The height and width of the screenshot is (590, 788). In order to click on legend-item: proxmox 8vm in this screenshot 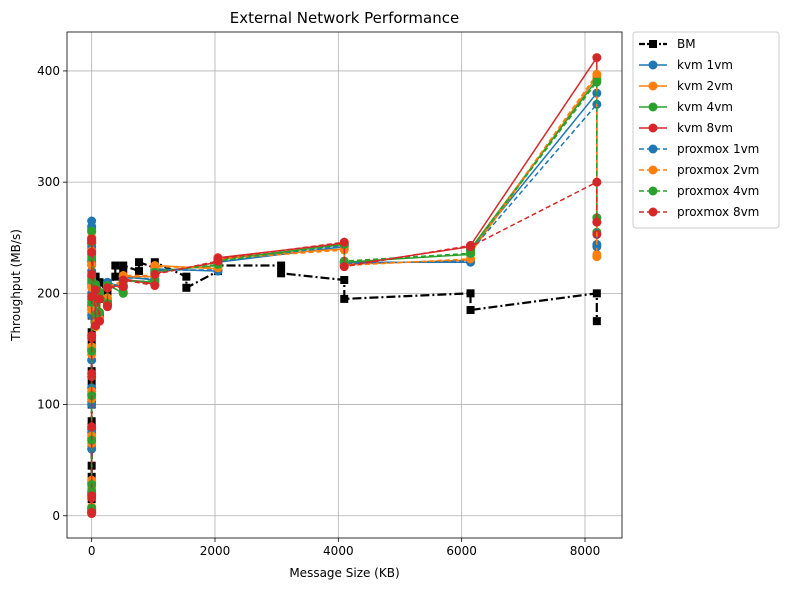, I will do `click(699, 212)`.